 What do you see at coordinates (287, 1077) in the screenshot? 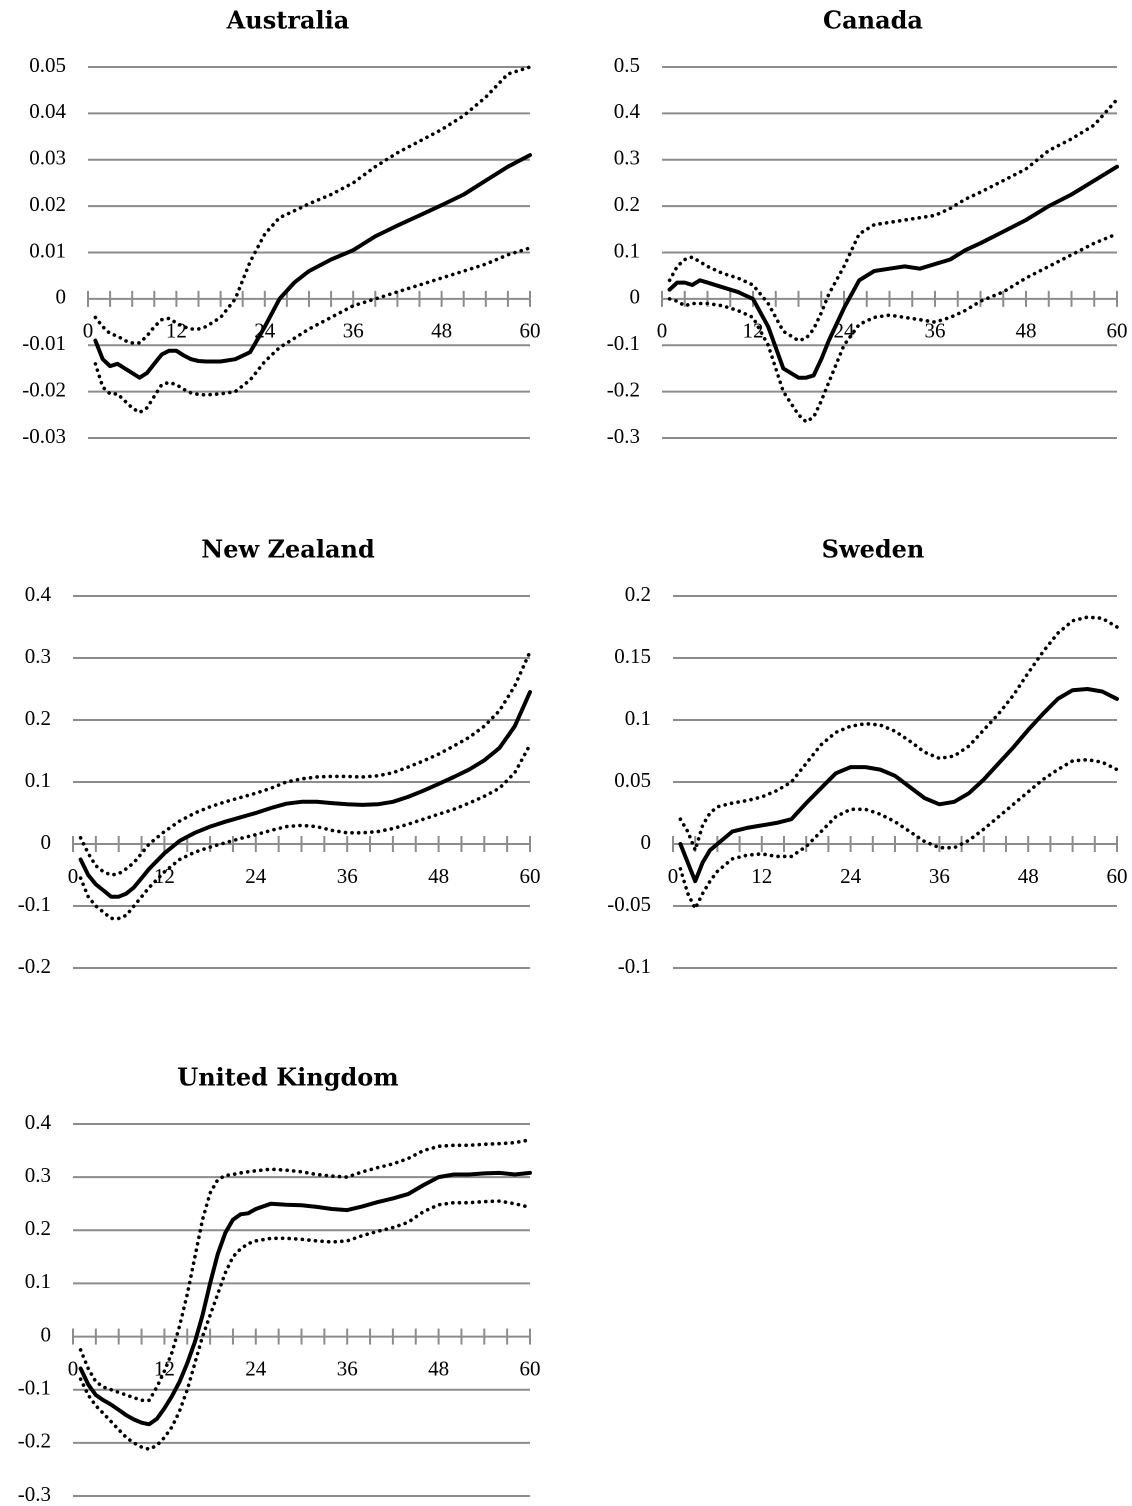
I see `chart-title: United Kingdom` at bounding box center [287, 1077].